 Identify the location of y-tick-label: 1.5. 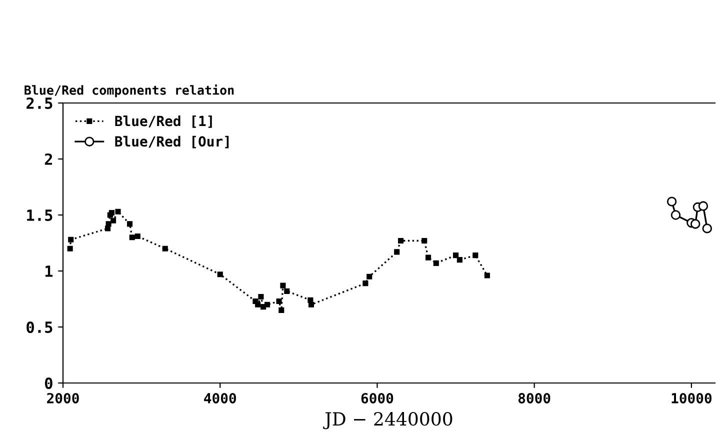
(39, 216).